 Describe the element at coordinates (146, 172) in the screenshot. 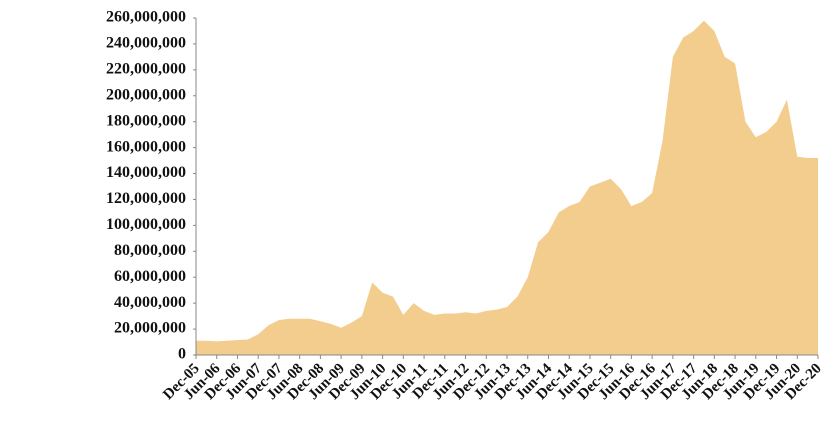

I see `y-tick-label: 140,000,000` at that location.